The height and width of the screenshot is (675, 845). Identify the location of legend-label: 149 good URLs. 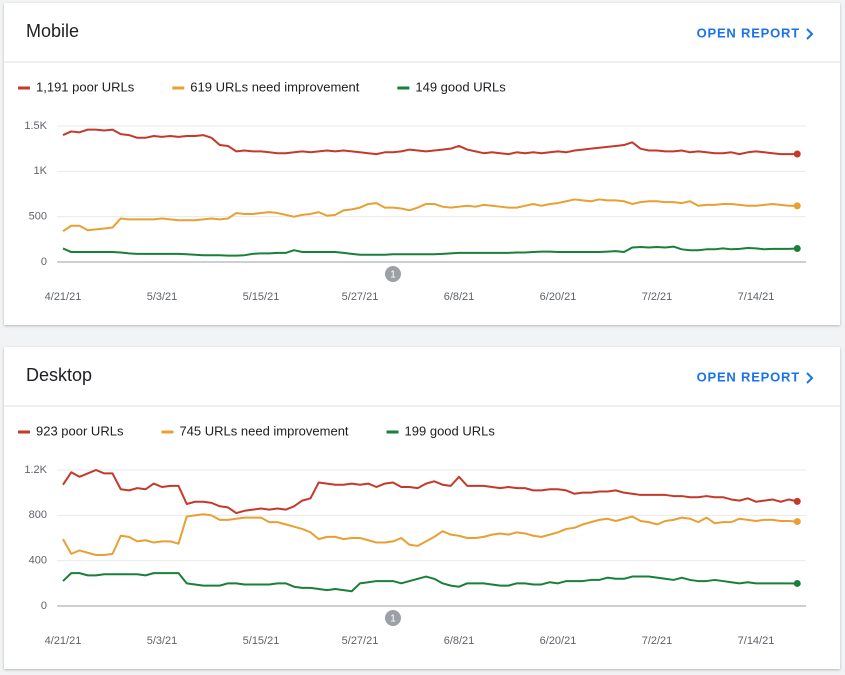
(460, 86).